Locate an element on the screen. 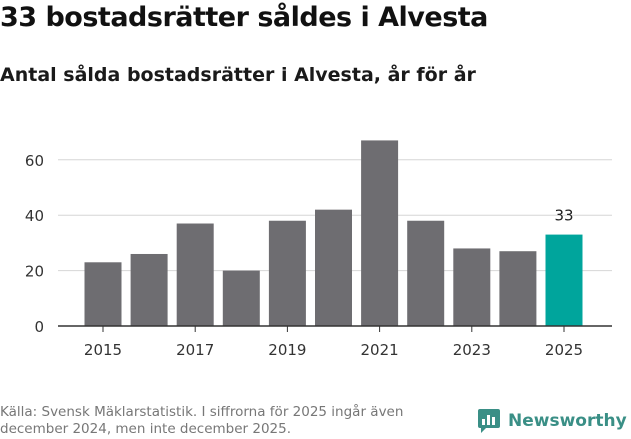 This screenshot has width=631, height=439. bar-2021 is located at coordinates (380, 233).